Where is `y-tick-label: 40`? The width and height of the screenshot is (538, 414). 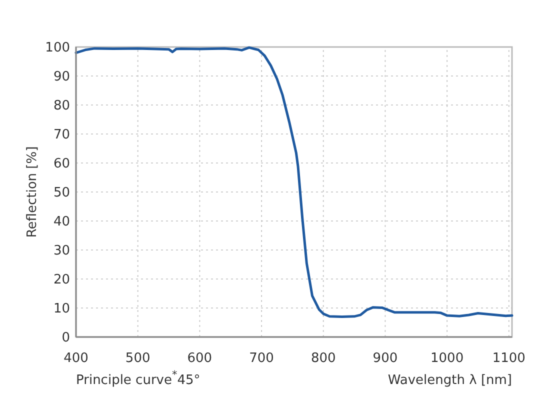 y-tick-label: 40 is located at coordinates (61, 222).